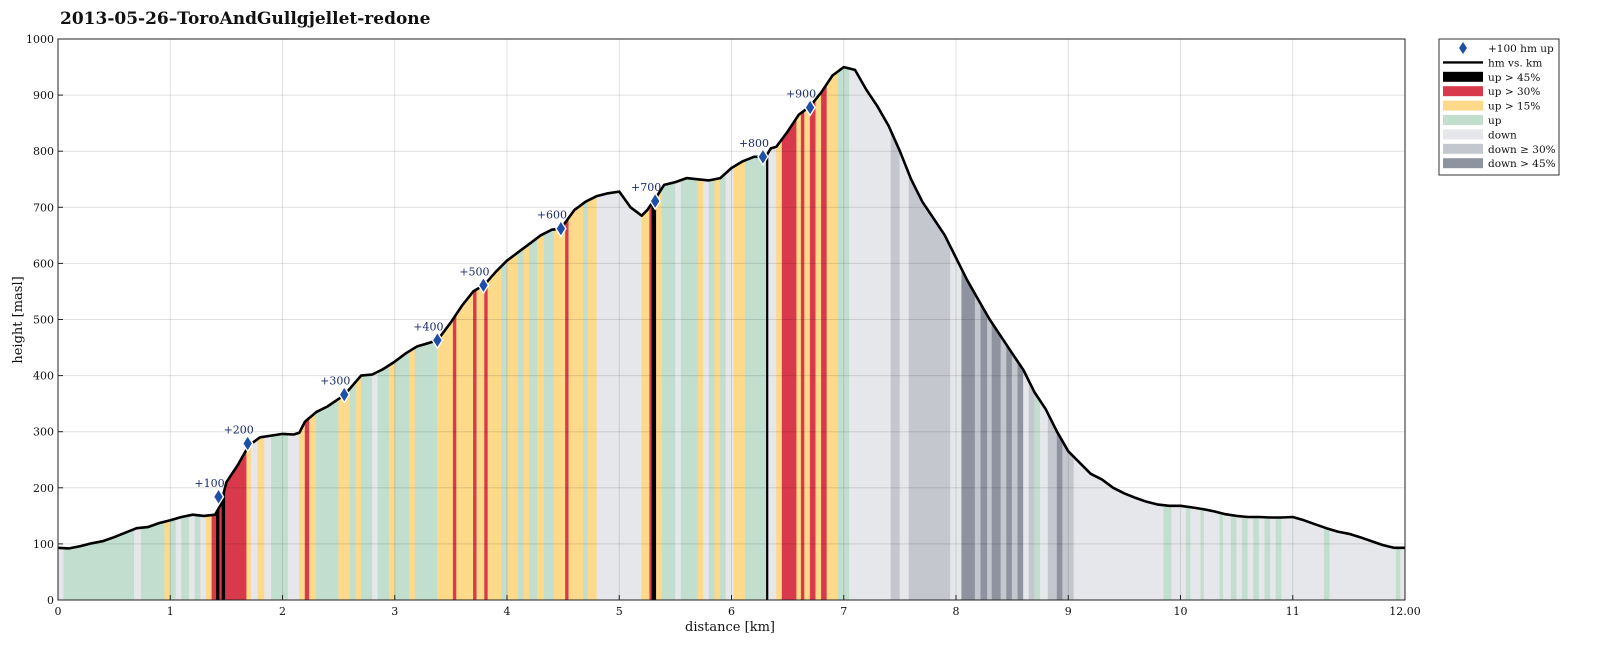  I want to click on legend-marker-icon, so click(1463, 48).